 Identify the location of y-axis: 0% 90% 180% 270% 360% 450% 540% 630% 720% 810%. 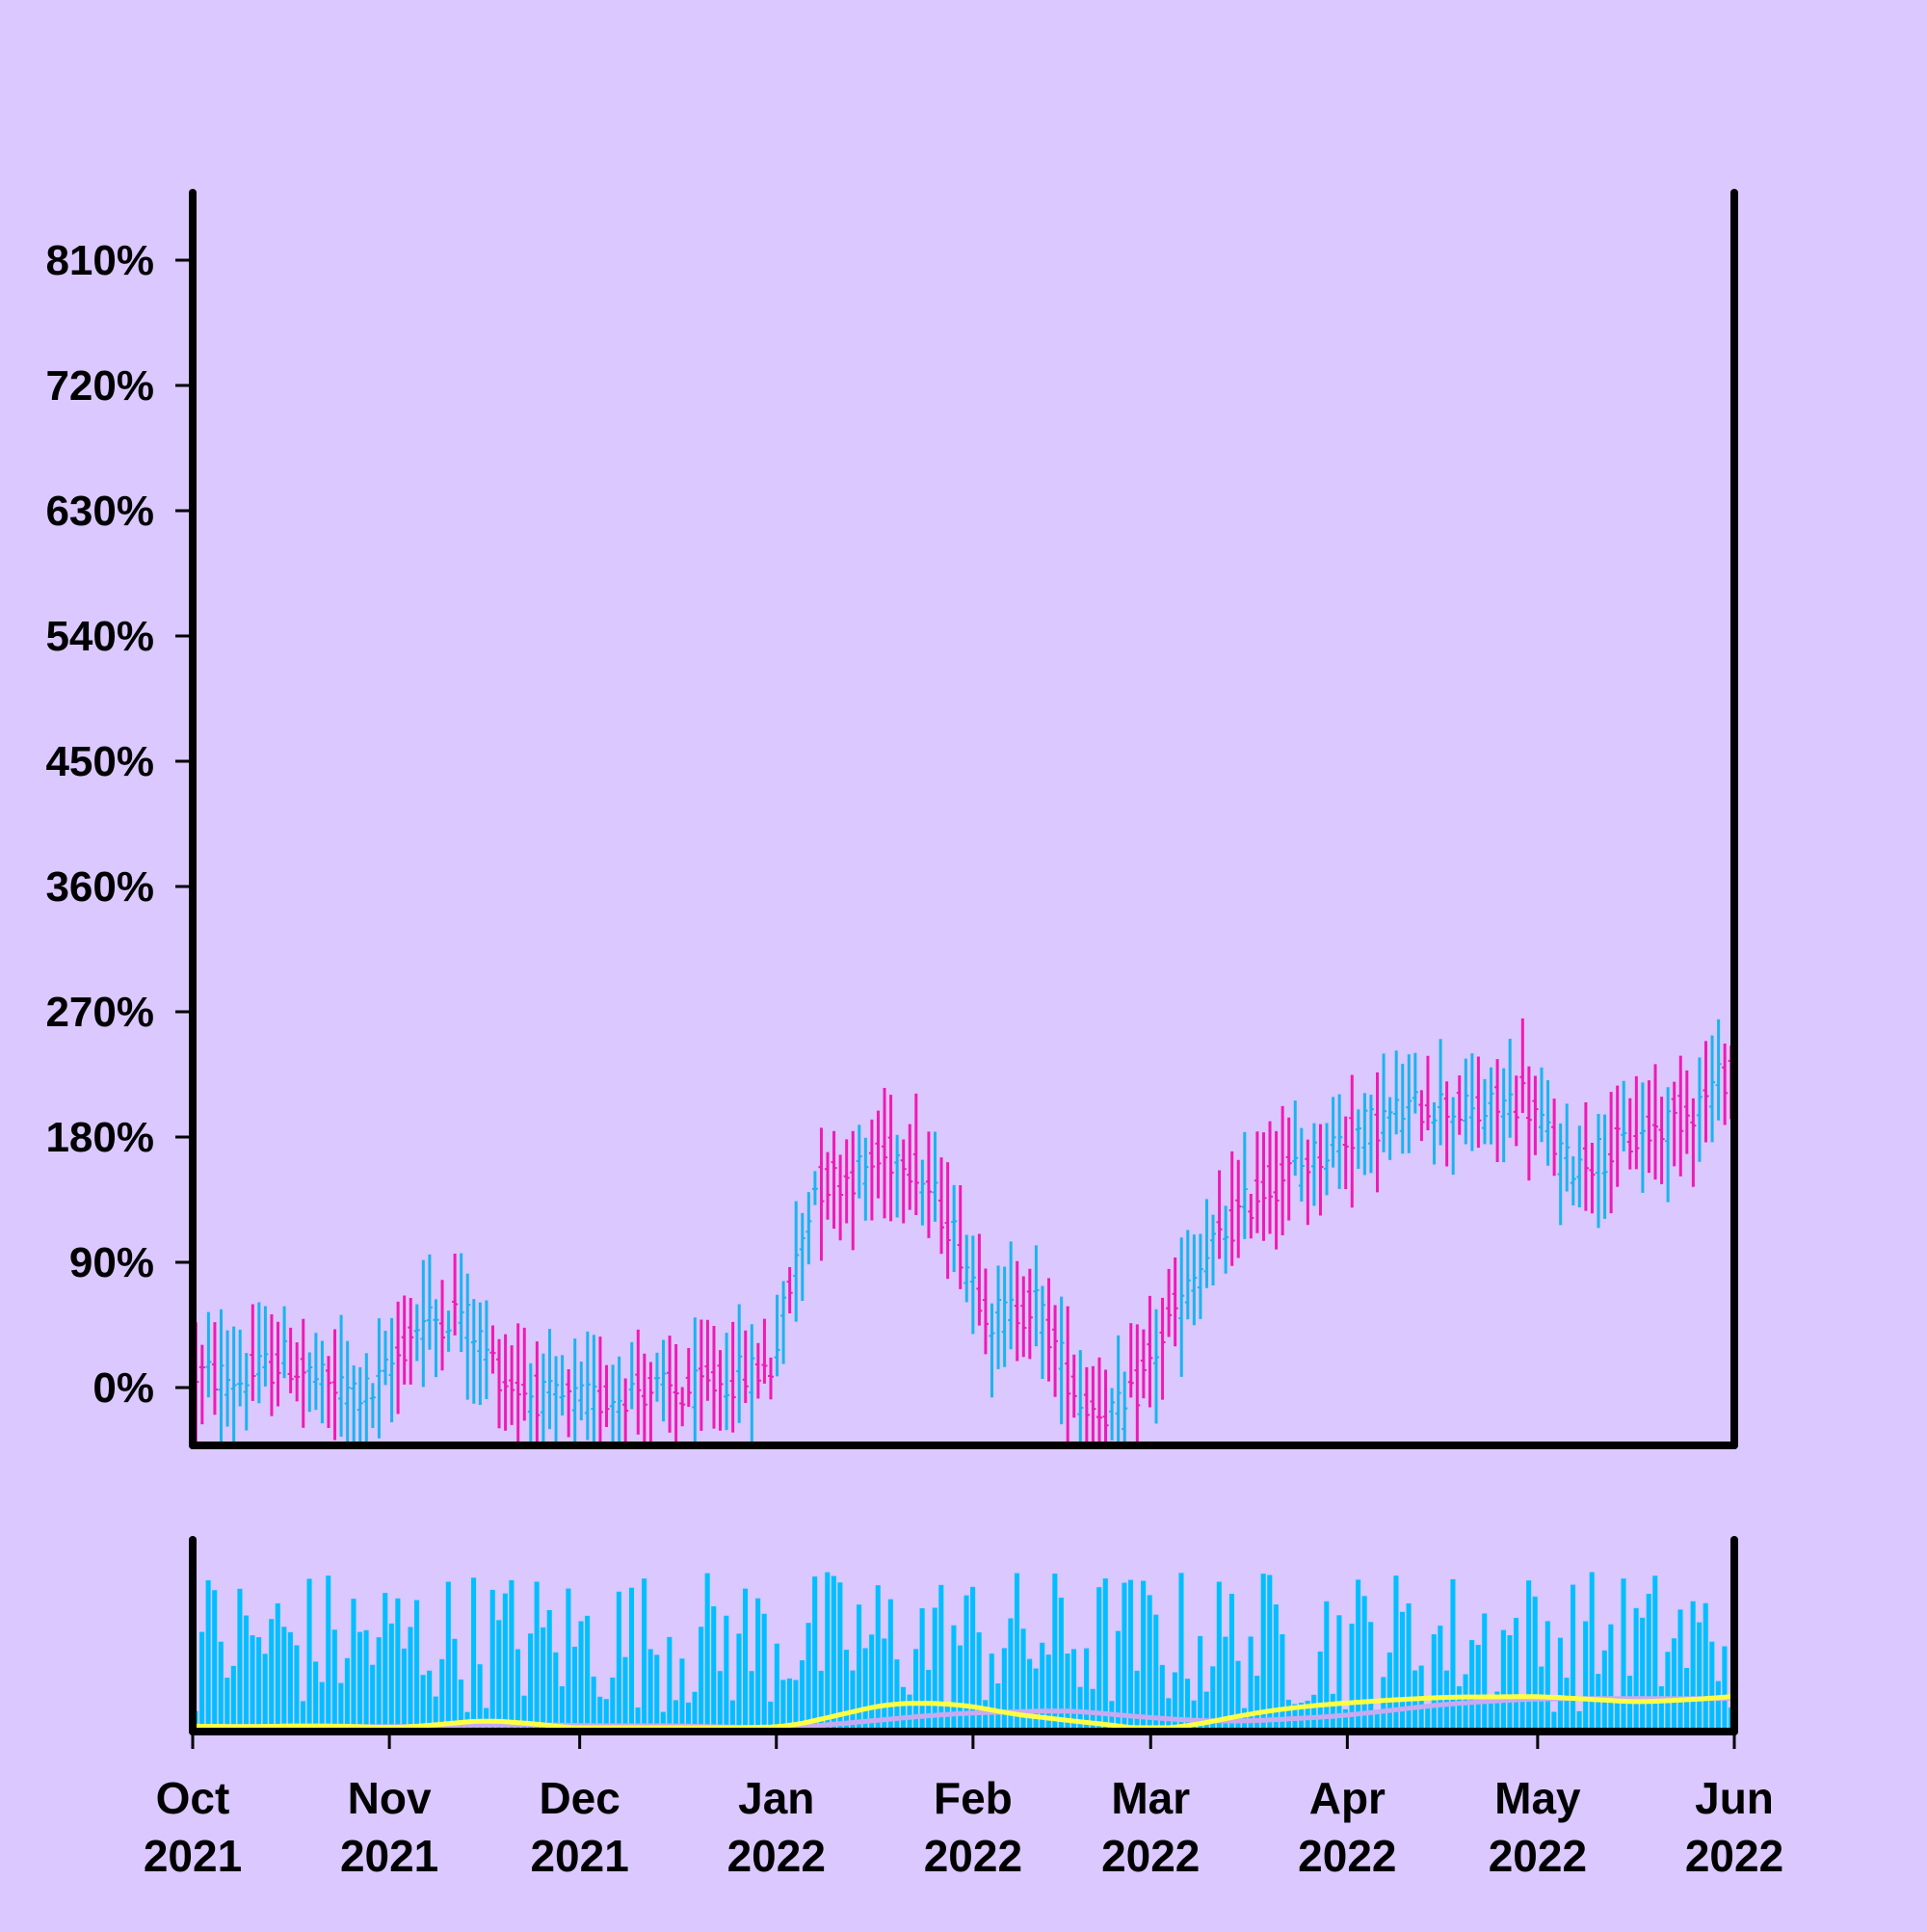
(119, 824).